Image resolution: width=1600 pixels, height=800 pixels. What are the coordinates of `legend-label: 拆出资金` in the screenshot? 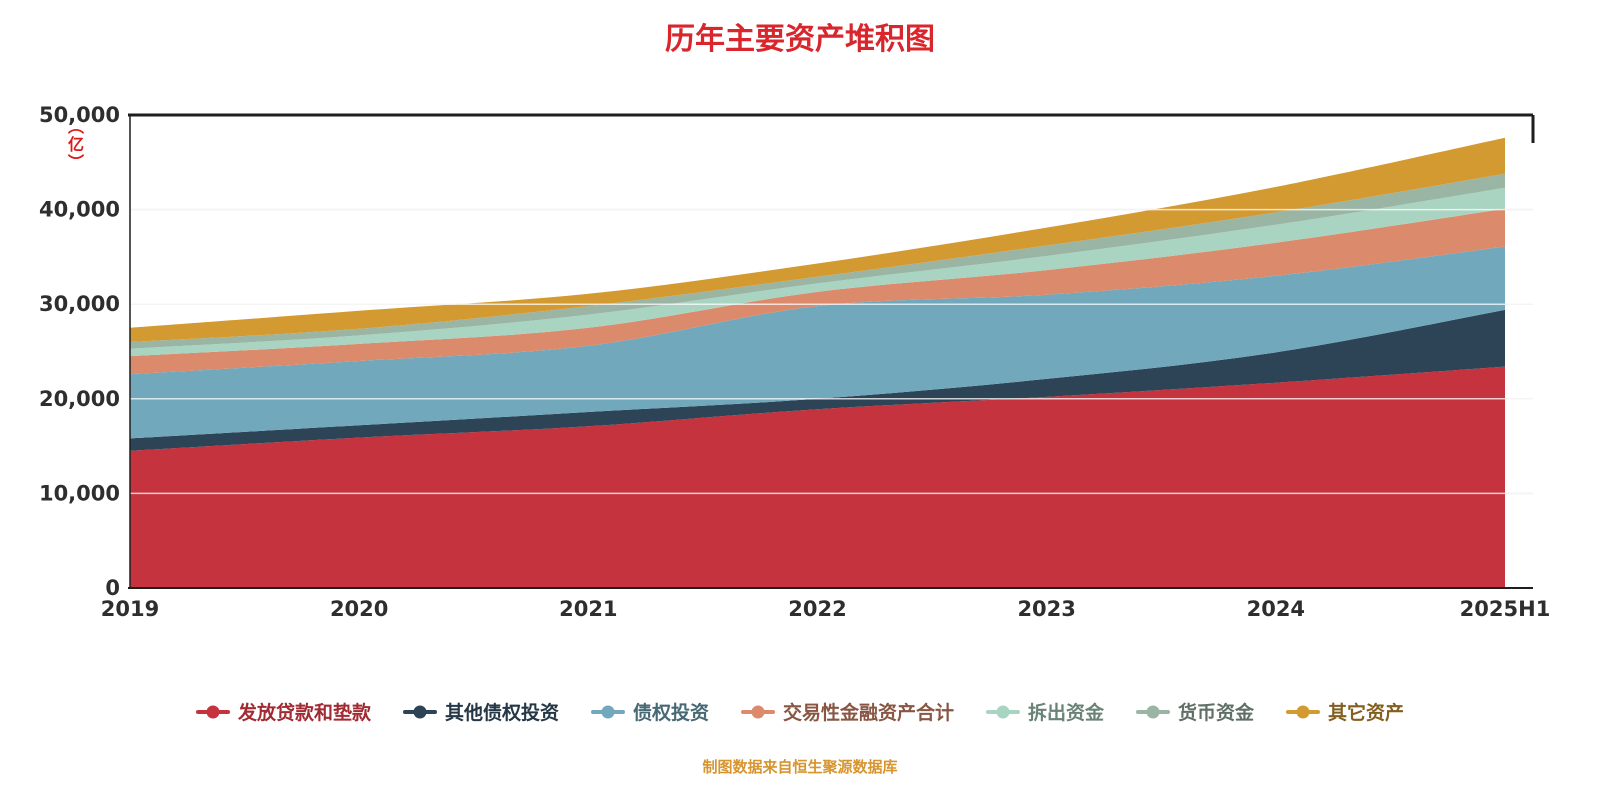 It's located at (1066, 713).